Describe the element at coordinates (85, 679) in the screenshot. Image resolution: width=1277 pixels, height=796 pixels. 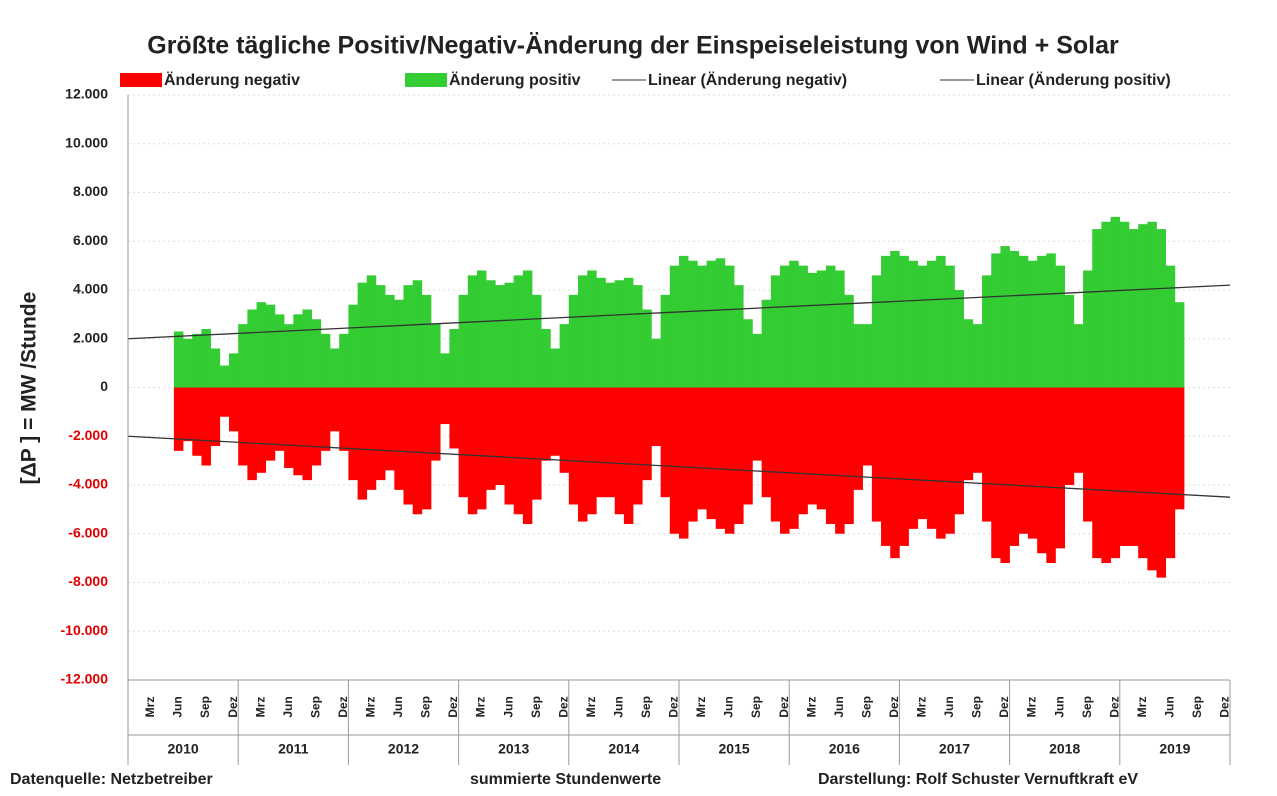
I see `y-tick-label: -12.000` at that location.